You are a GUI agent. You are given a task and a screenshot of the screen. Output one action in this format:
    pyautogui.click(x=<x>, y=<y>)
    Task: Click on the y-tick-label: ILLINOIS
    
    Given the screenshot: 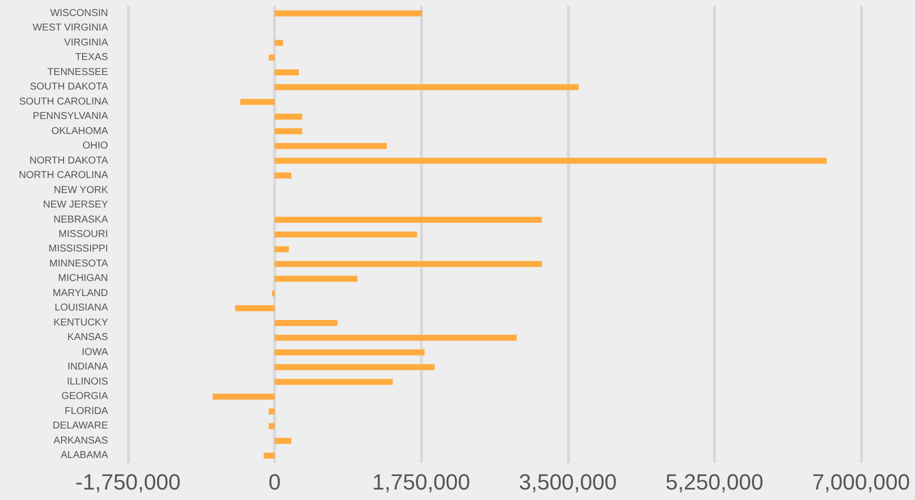 What is the action you would take?
    pyautogui.click(x=87, y=382)
    